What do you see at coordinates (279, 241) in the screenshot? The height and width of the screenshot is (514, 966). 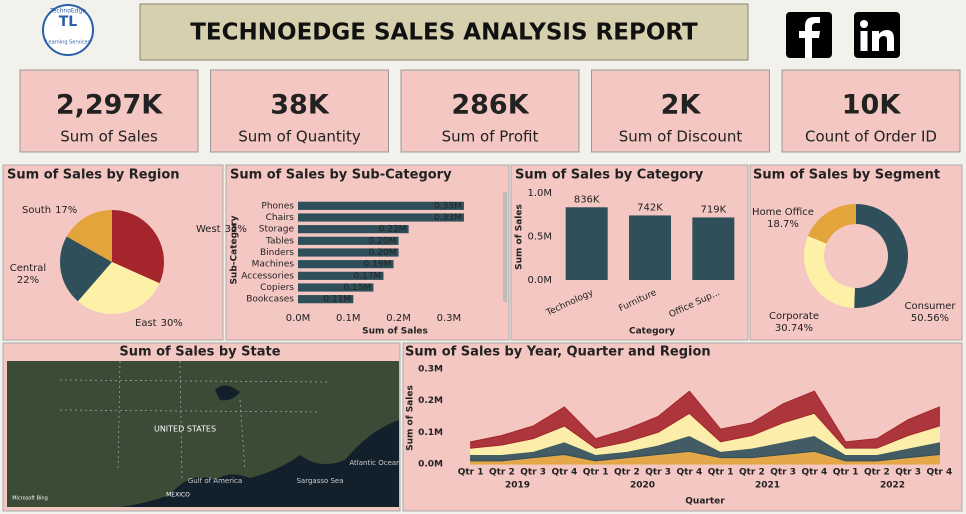 I see `y-tick-label: Tables` at bounding box center [279, 241].